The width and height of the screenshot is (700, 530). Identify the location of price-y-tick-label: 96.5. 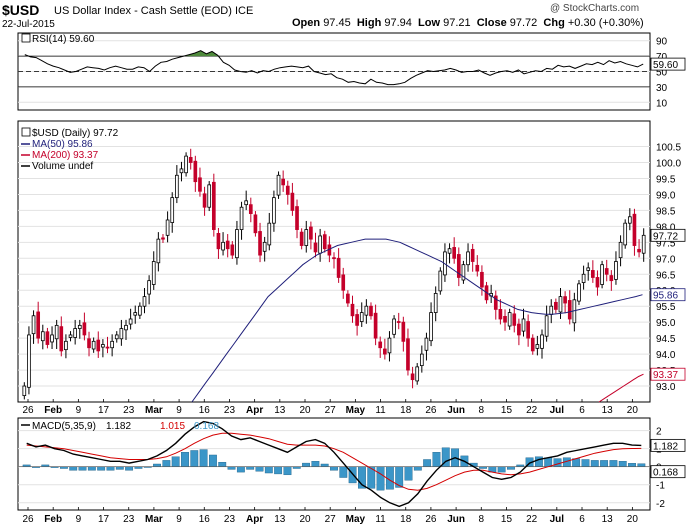
(666, 275).